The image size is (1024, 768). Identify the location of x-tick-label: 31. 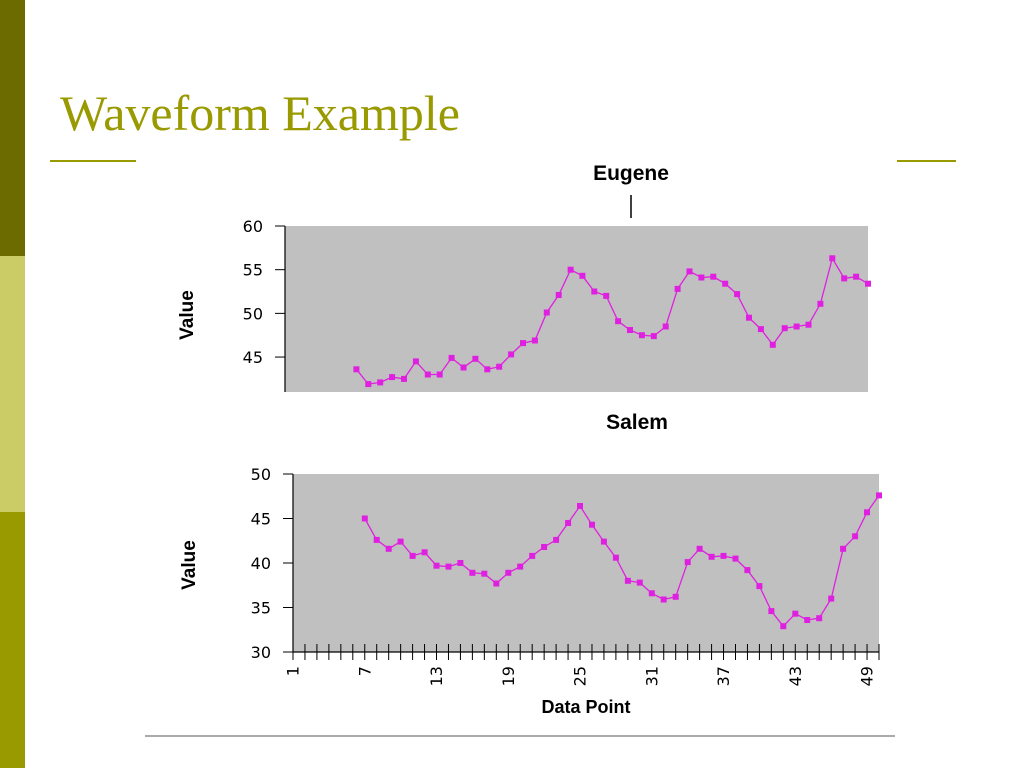
(651, 676).